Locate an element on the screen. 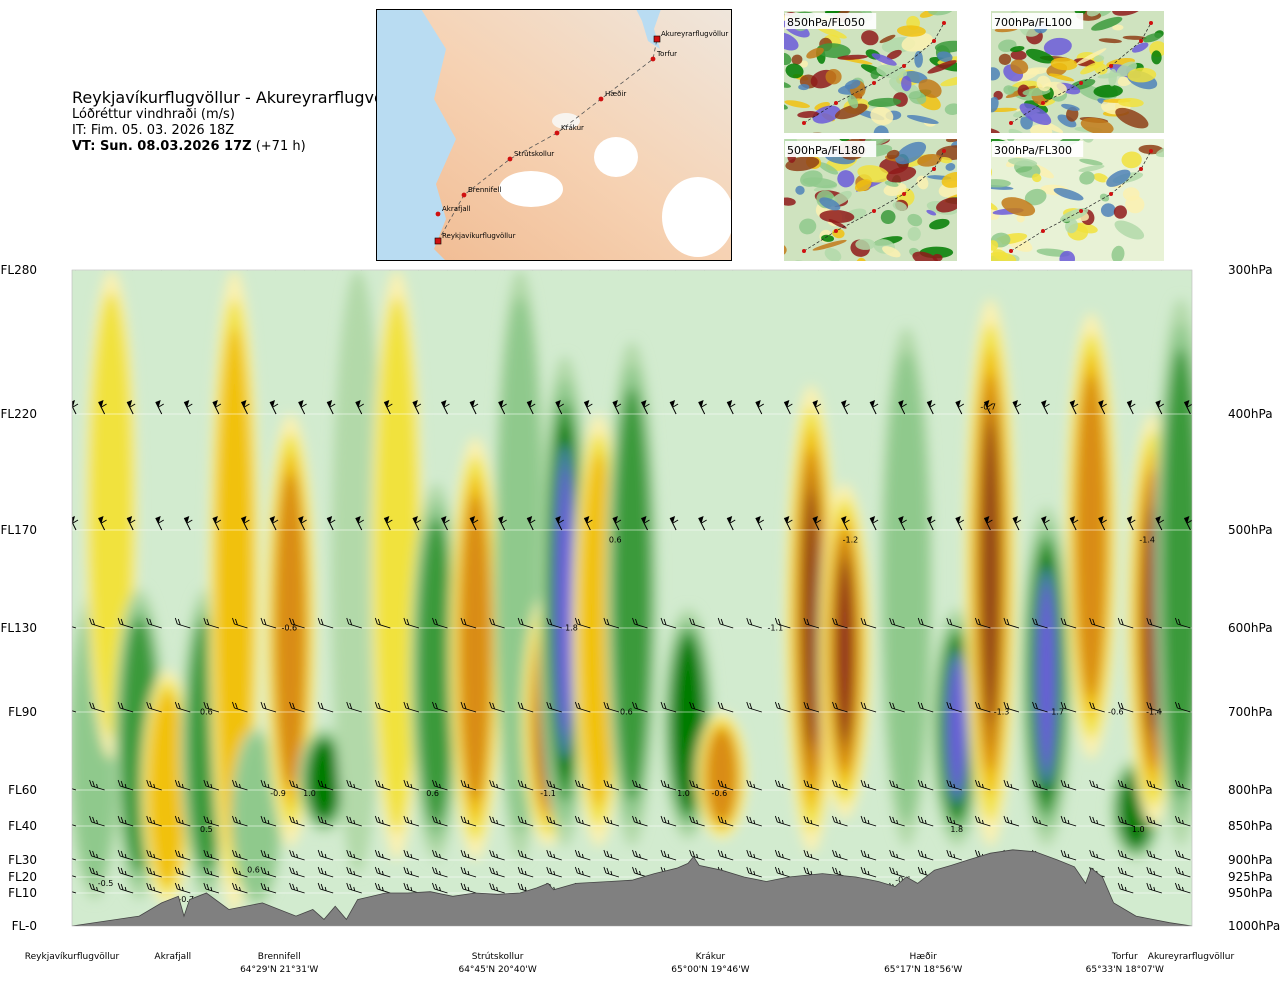  contour-value-label: -0.6 is located at coordinates (1116, 712).